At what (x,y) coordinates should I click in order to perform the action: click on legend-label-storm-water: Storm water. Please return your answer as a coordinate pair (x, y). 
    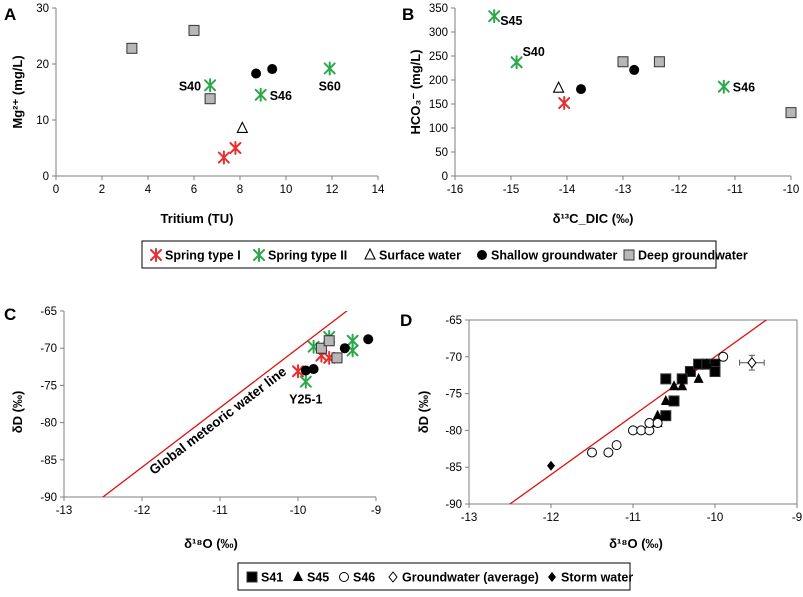
    Looking at the image, I should click on (597, 578).